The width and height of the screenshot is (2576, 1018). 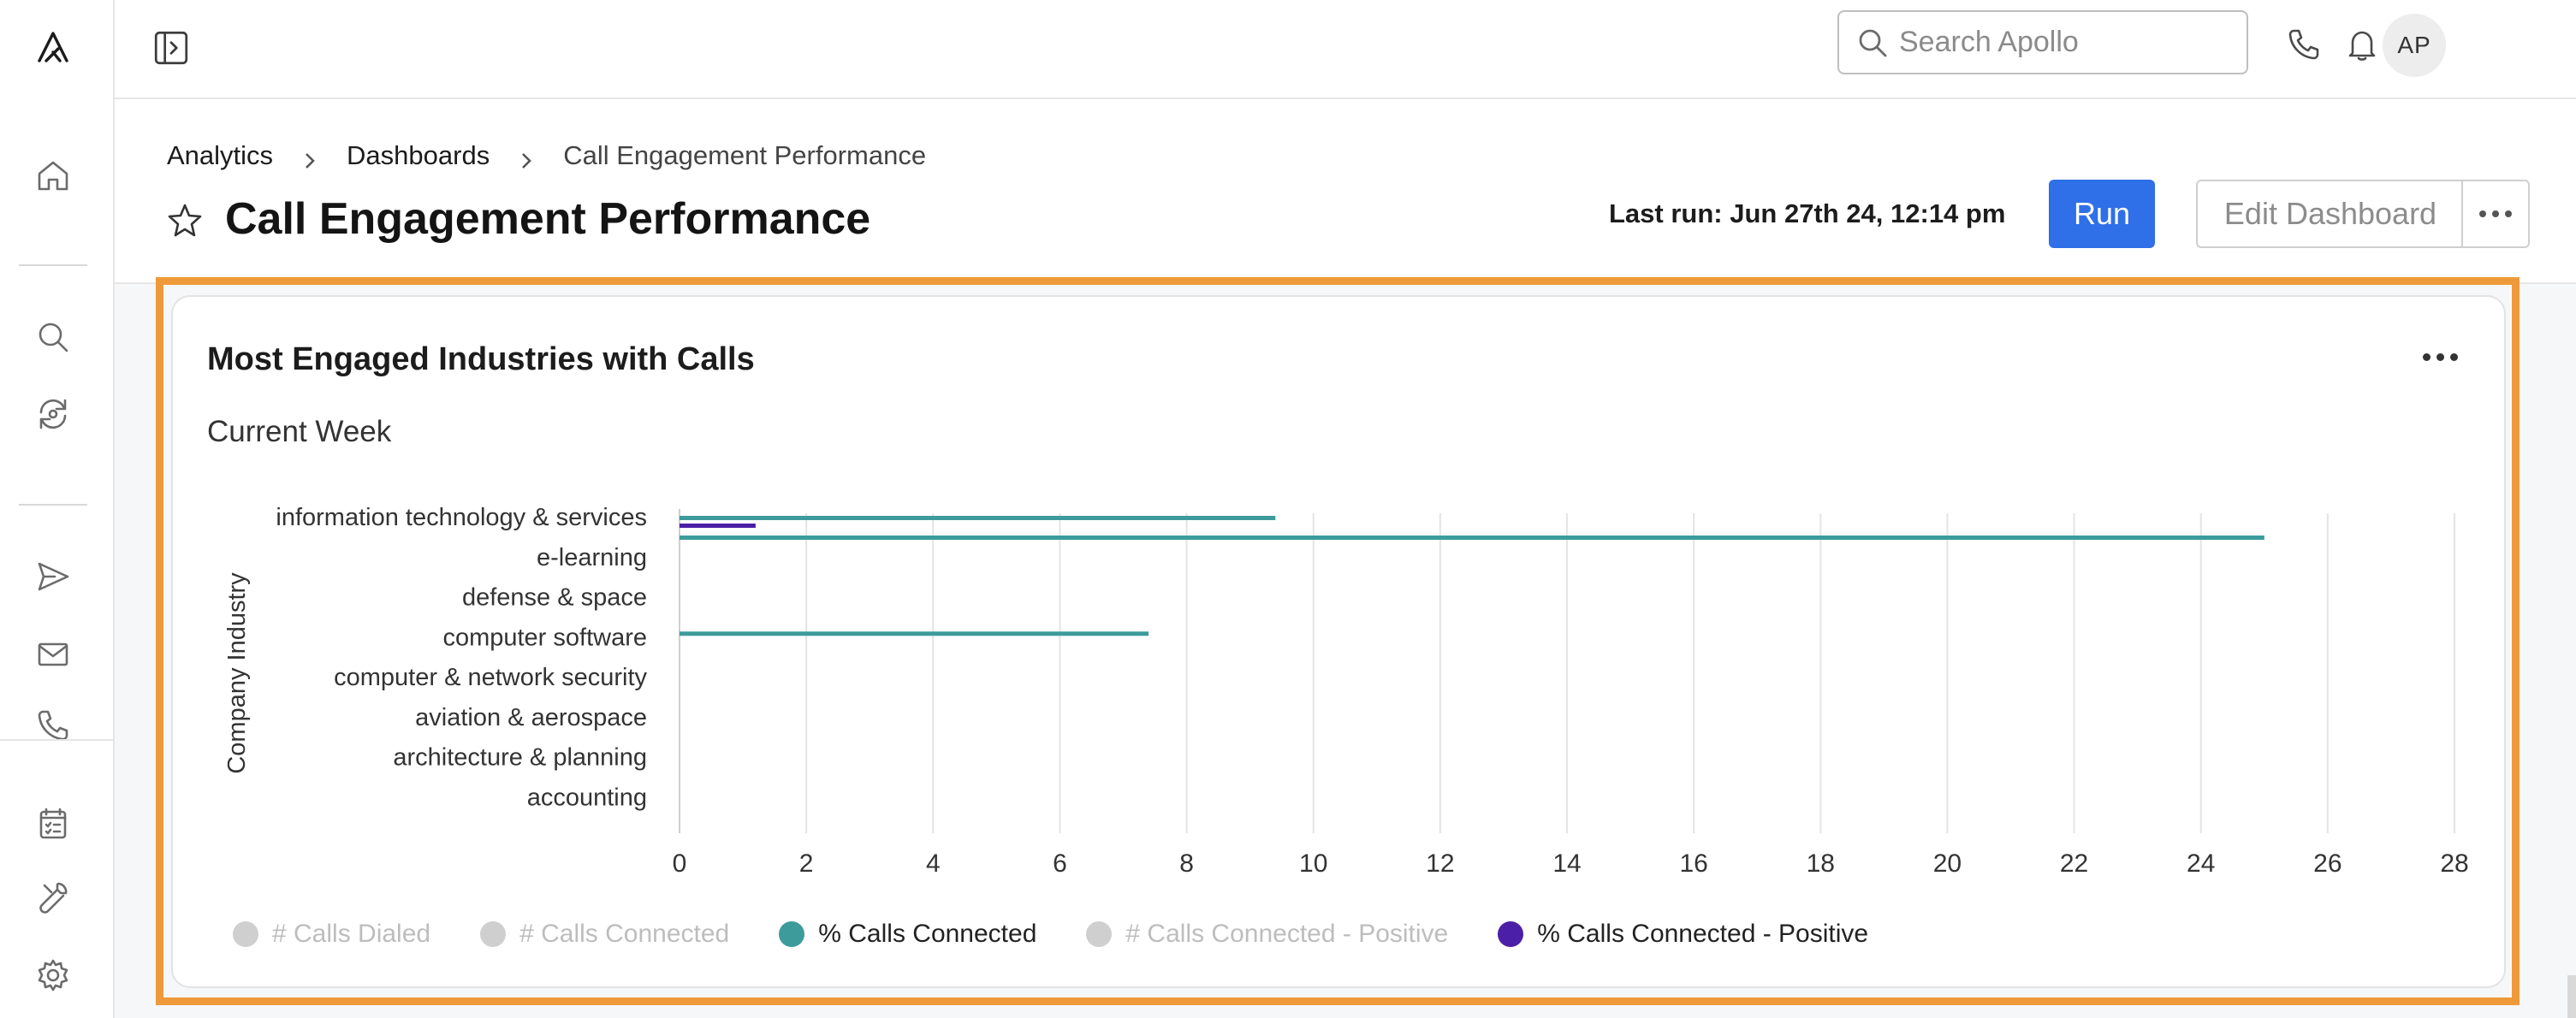 What do you see at coordinates (53, 414) in the screenshot?
I see `sync-icon` at bounding box center [53, 414].